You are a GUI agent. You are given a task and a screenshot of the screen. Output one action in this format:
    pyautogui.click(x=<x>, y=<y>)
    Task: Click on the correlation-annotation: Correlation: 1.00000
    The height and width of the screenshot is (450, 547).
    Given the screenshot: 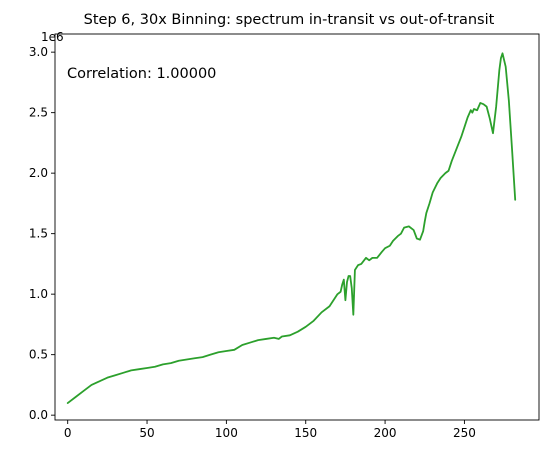 What is the action you would take?
    pyautogui.click(x=141, y=74)
    